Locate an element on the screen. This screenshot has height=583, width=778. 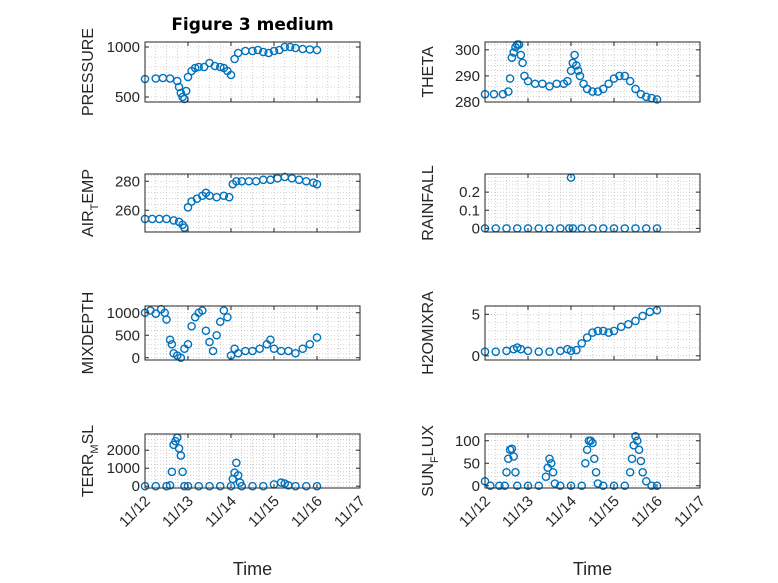
y-axis-label: SUNFLUX is located at coordinates (430, 461).